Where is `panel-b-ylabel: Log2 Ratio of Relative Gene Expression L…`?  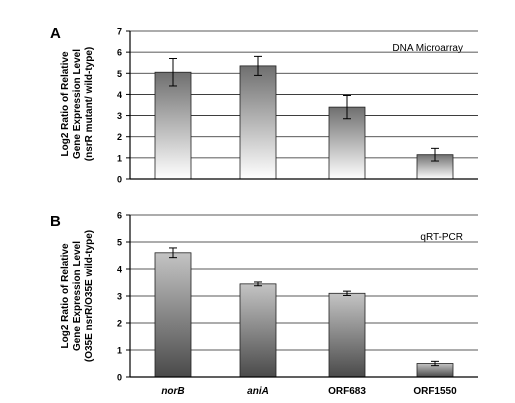
panel-b-ylabel: Log2 Ratio of Relative Gene Expression L… is located at coordinates (77, 296).